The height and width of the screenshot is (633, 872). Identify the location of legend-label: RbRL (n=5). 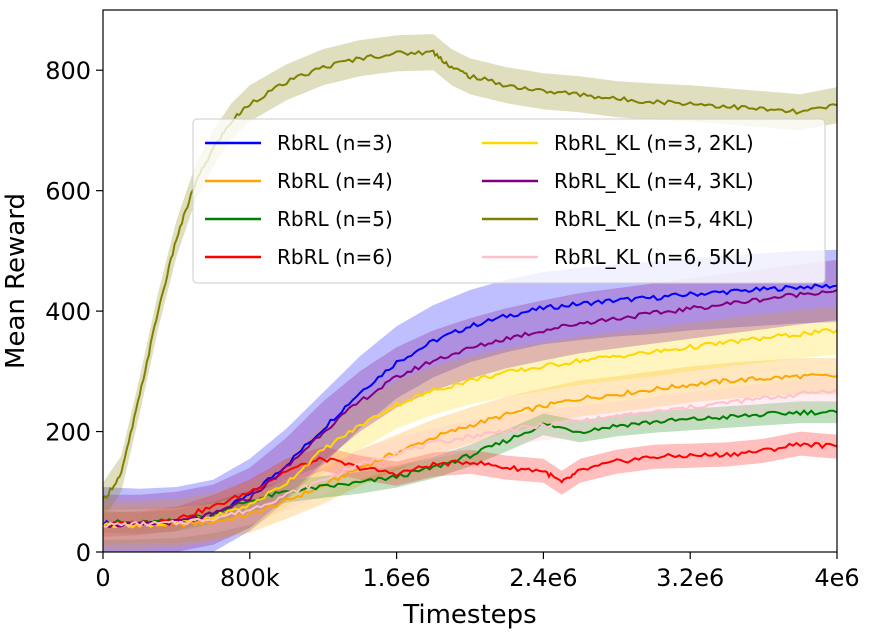
(335, 219).